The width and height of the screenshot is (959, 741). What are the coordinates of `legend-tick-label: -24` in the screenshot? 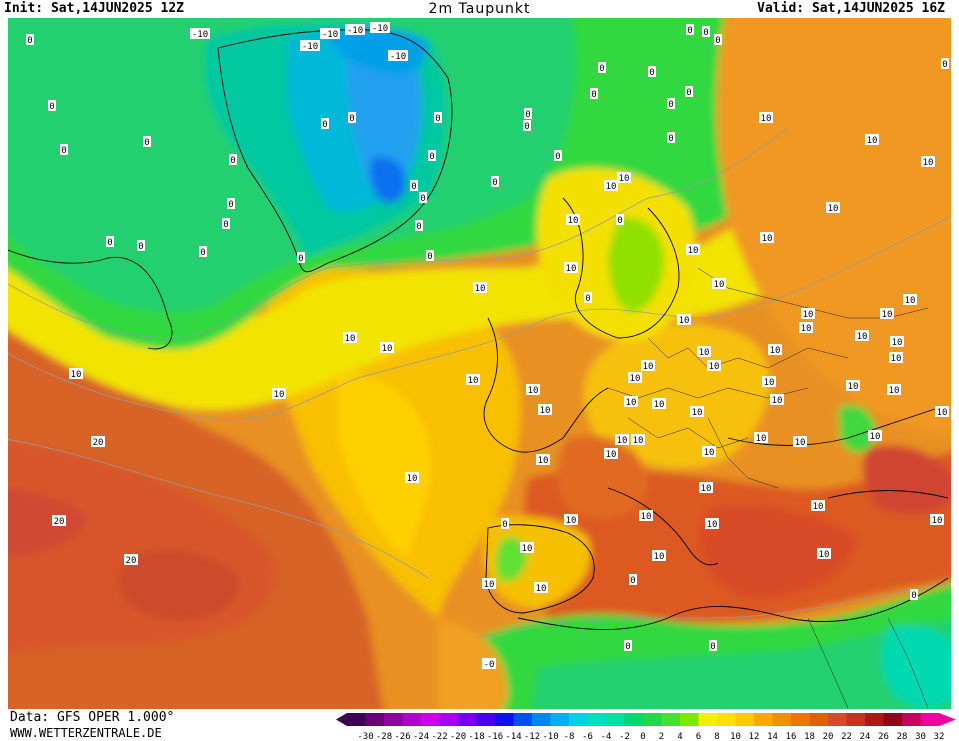 It's located at (421, 736).